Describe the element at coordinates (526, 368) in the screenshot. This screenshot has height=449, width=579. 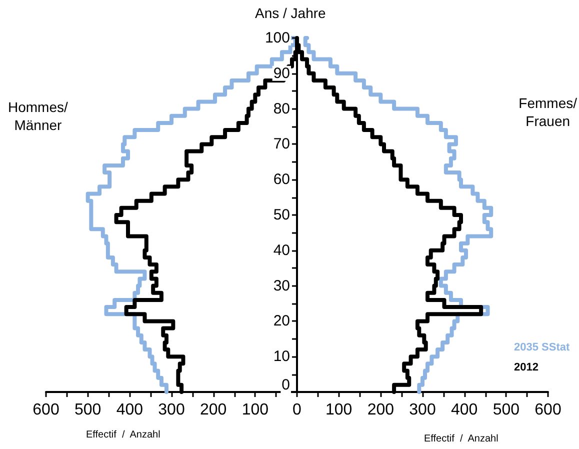
I see `text: 2012` at that location.